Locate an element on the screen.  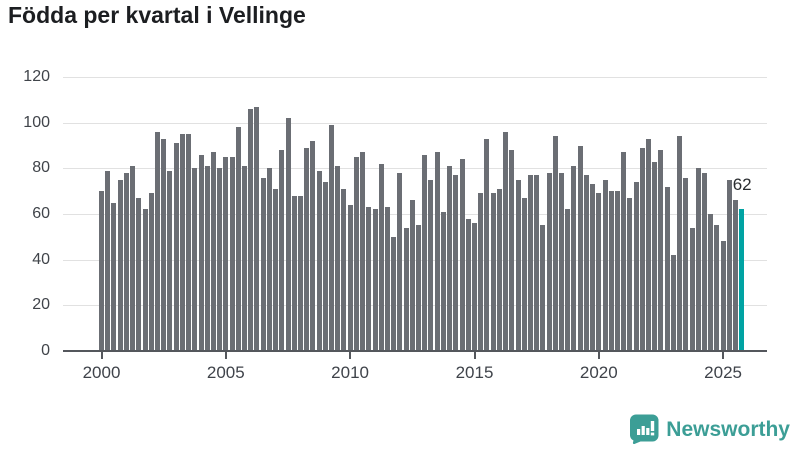
y-axis-label-0: 0 is located at coordinates (45, 350).